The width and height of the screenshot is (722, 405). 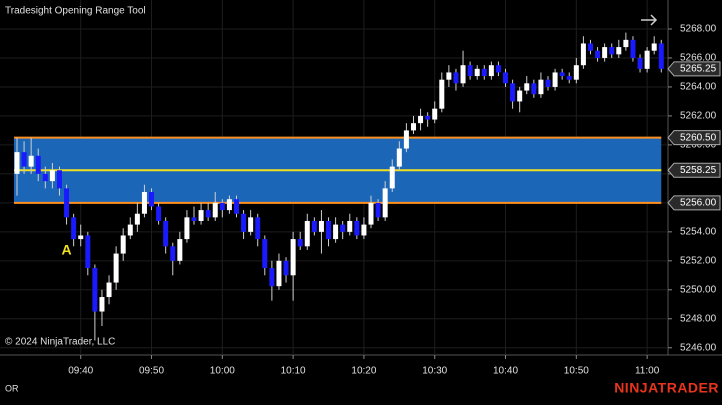 What do you see at coordinates (505, 371) in the screenshot?
I see `x-tick-label: 10:40` at bounding box center [505, 371].